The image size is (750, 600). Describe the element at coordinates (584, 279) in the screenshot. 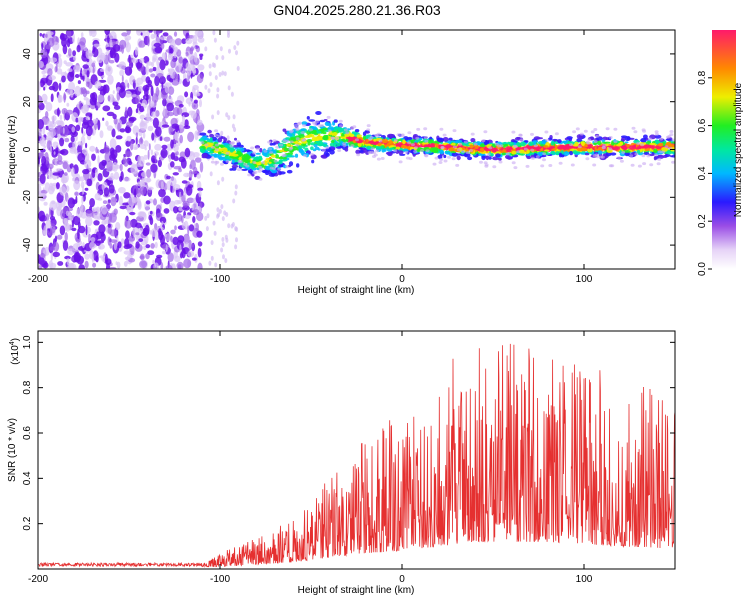

I see `x-tick-label: 100` at that location.